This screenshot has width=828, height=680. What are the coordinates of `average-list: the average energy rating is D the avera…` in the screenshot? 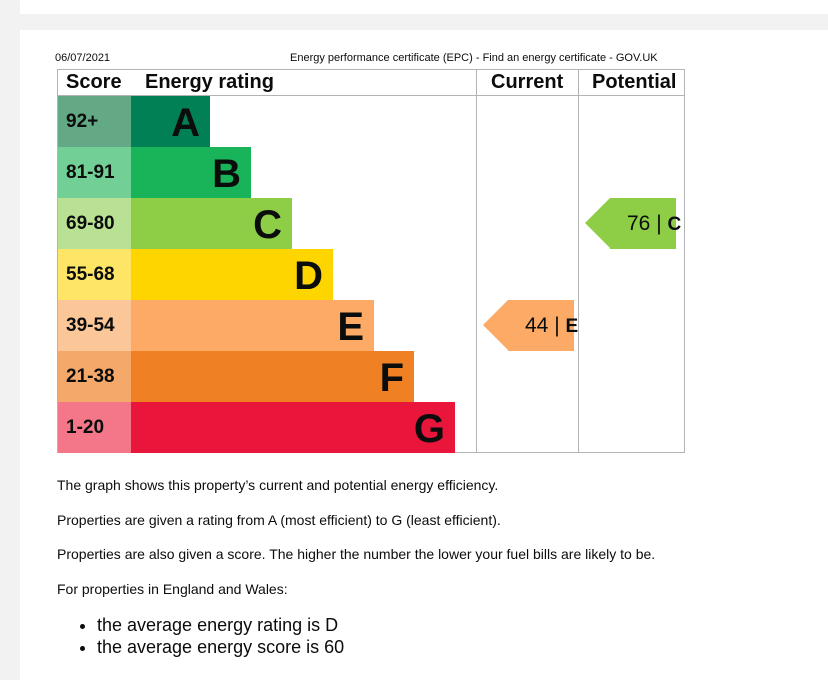 It's located at (200, 636).